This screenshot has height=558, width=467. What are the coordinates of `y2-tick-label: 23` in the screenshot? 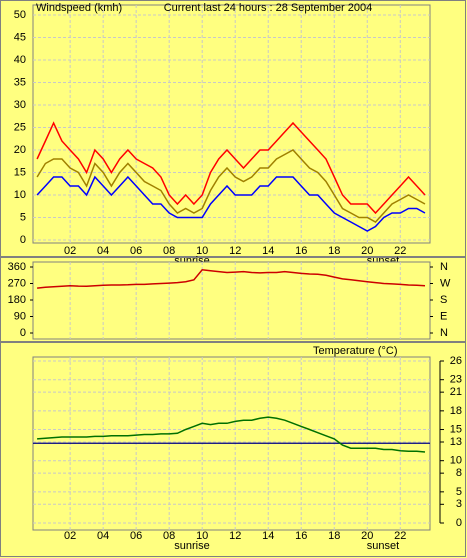 It's located at (456, 380).